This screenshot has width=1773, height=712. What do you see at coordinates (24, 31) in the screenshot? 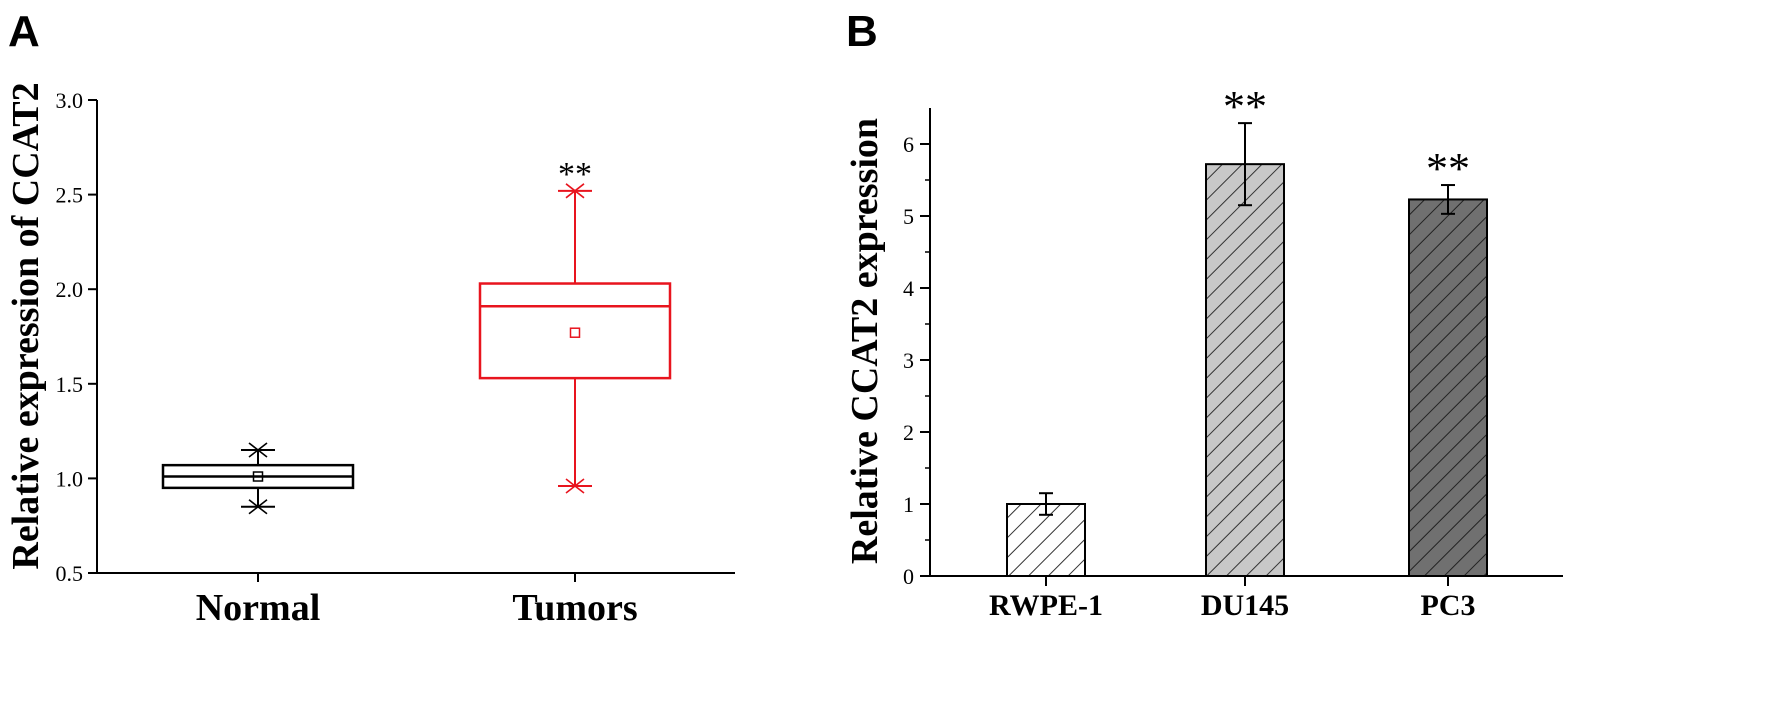
I see `panel-letter-a: A` at bounding box center [24, 31].